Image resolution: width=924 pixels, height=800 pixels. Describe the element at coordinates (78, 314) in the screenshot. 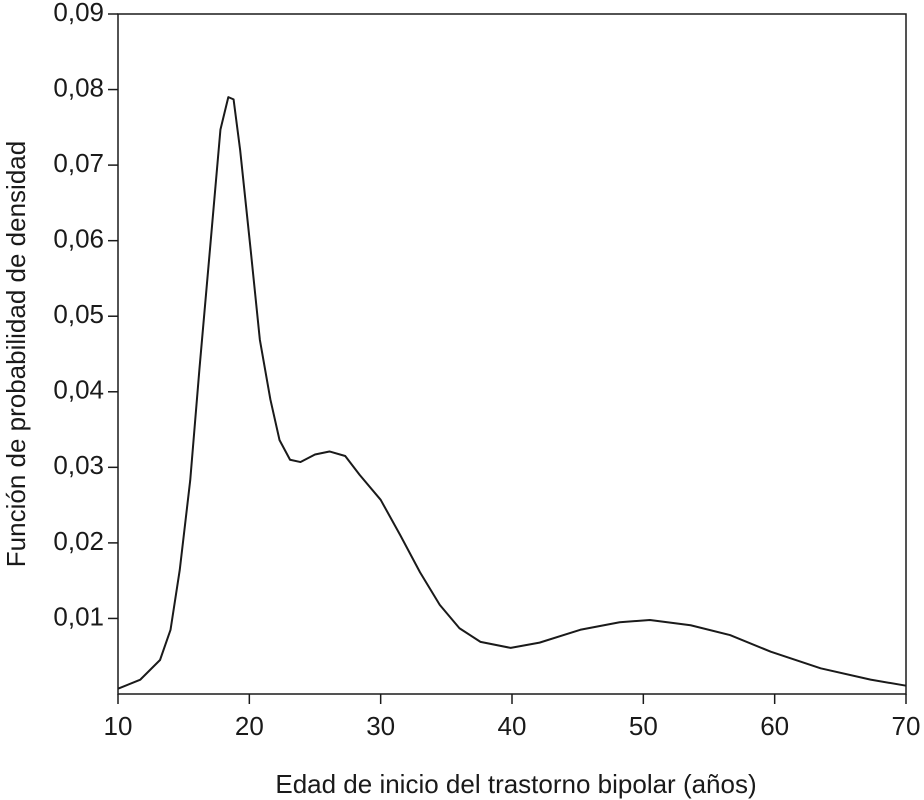

I see `y-tick-label: 0,05` at that location.